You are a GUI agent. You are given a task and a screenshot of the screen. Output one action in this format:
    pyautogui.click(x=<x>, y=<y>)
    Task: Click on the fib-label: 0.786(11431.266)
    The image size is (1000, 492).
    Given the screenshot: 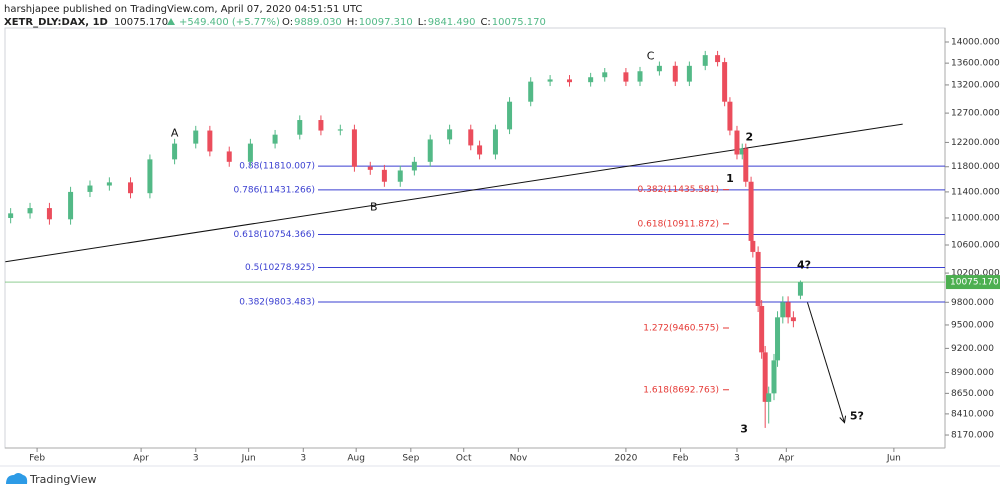 What is the action you would take?
    pyautogui.click(x=274, y=190)
    